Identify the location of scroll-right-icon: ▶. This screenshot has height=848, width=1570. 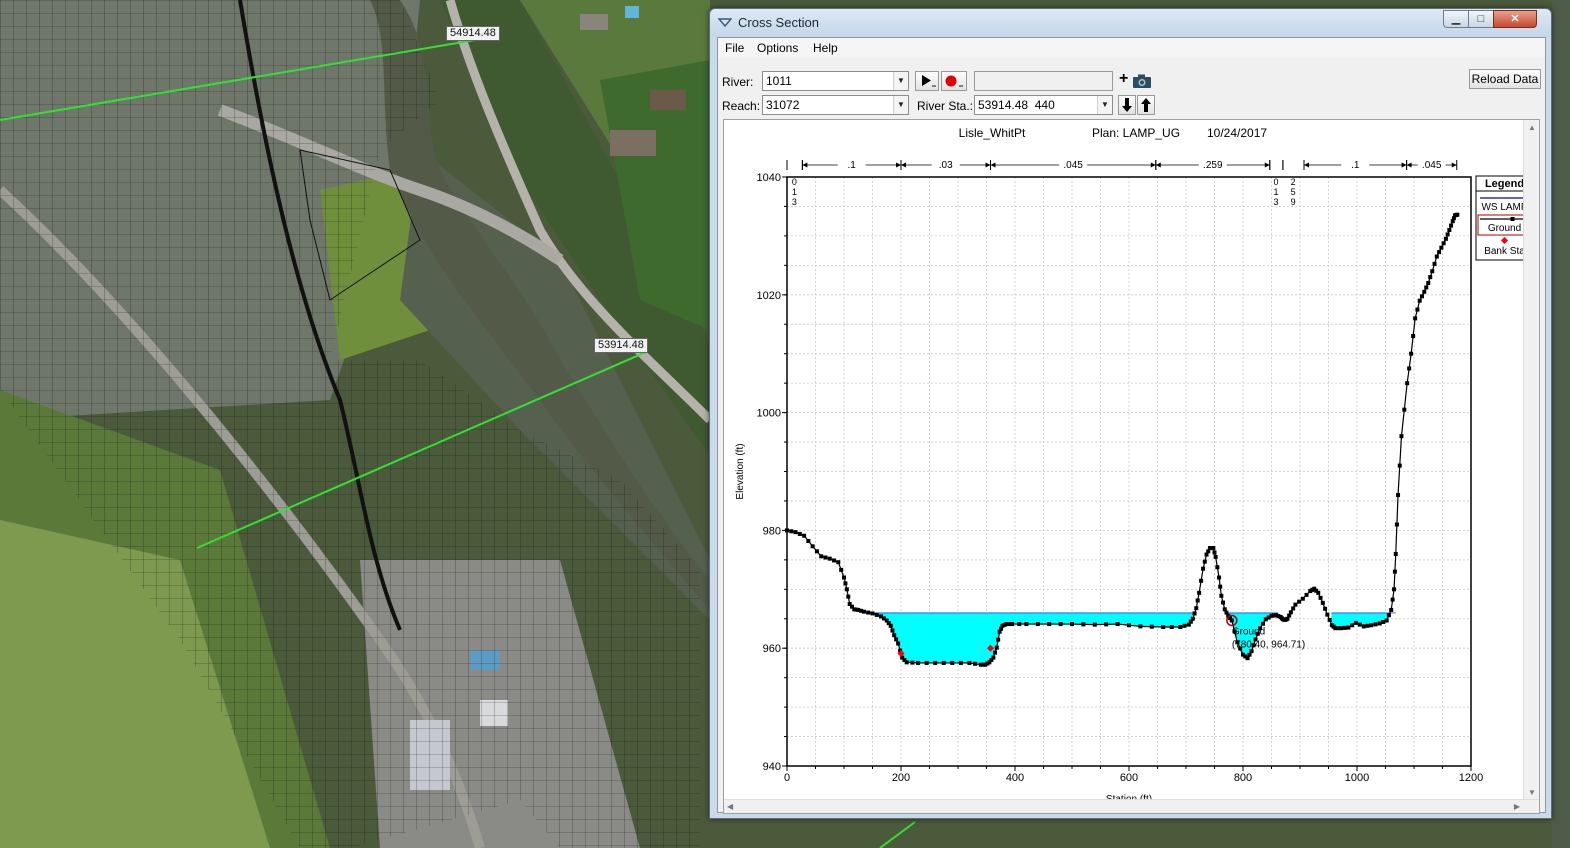
(1516, 806).